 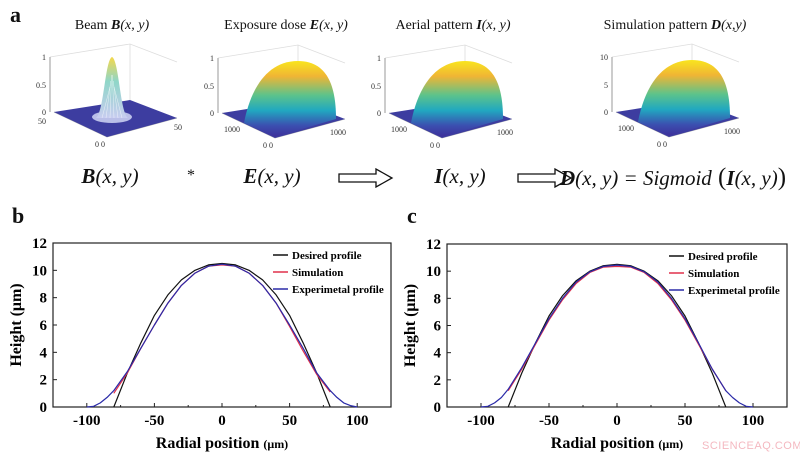 What do you see at coordinates (438, 176) in the screenshot?
I see `eq-fn: I` at bounding box center [438, 176].